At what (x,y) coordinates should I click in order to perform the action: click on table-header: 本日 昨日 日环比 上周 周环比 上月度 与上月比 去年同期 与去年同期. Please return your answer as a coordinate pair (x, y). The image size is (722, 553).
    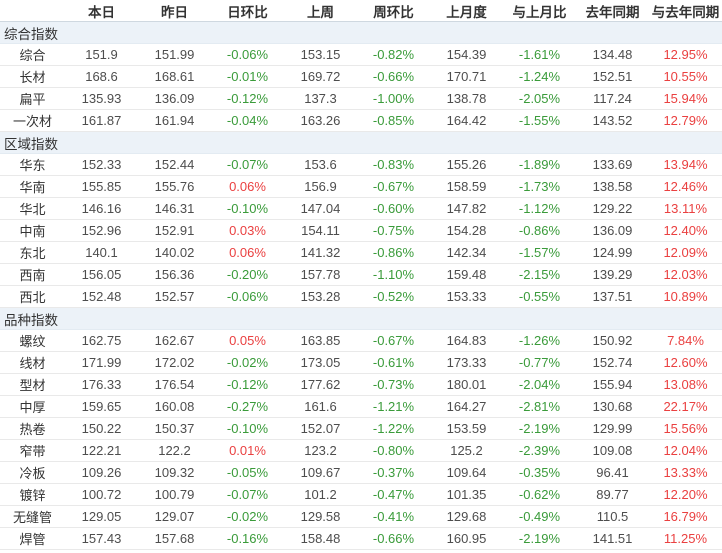
    Looking at the image, I should click on (361, 11).